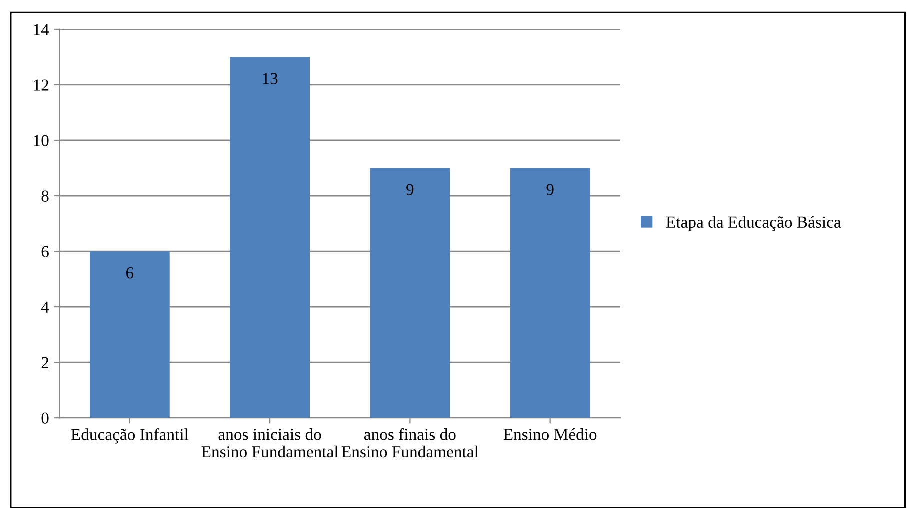 This screenshot has width=907, height=508. What do you see at coordinates (41, 85) in the screenshot?
I see `y-tick-label: 12` at bounding box center [41, 85].